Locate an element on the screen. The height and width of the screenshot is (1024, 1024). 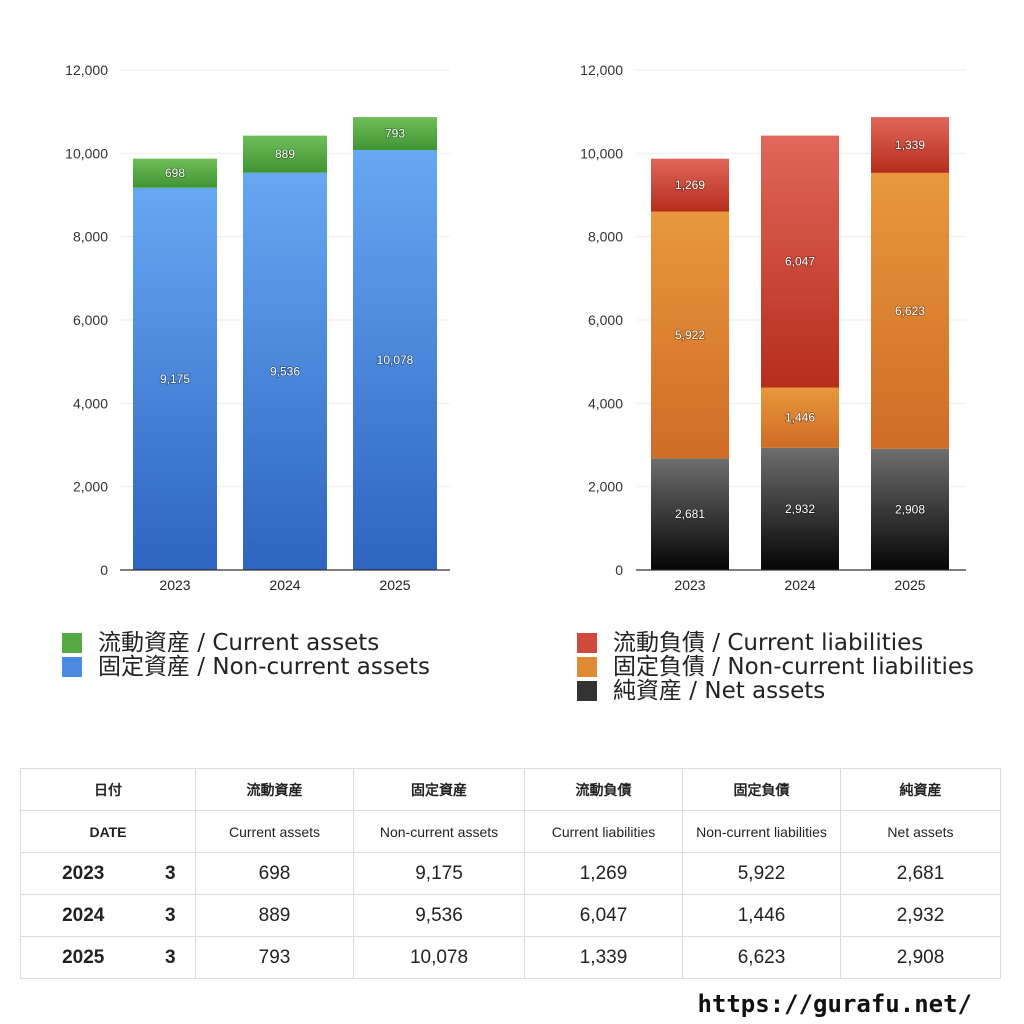
table-header-row-jp: 日付 流動資産 固定資産 流動負債 固定負債 純資産 is located at coordinates (510, 789).